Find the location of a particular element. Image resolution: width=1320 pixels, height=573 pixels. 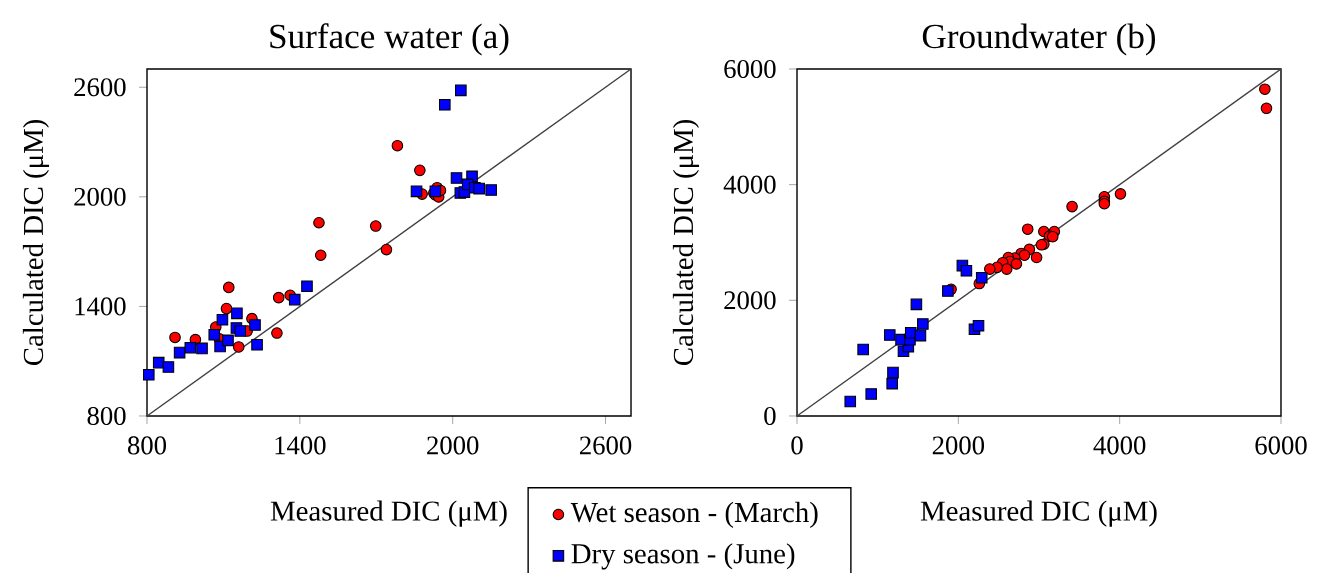

y-tick-label: 0 is located at coordinates (770, 416).